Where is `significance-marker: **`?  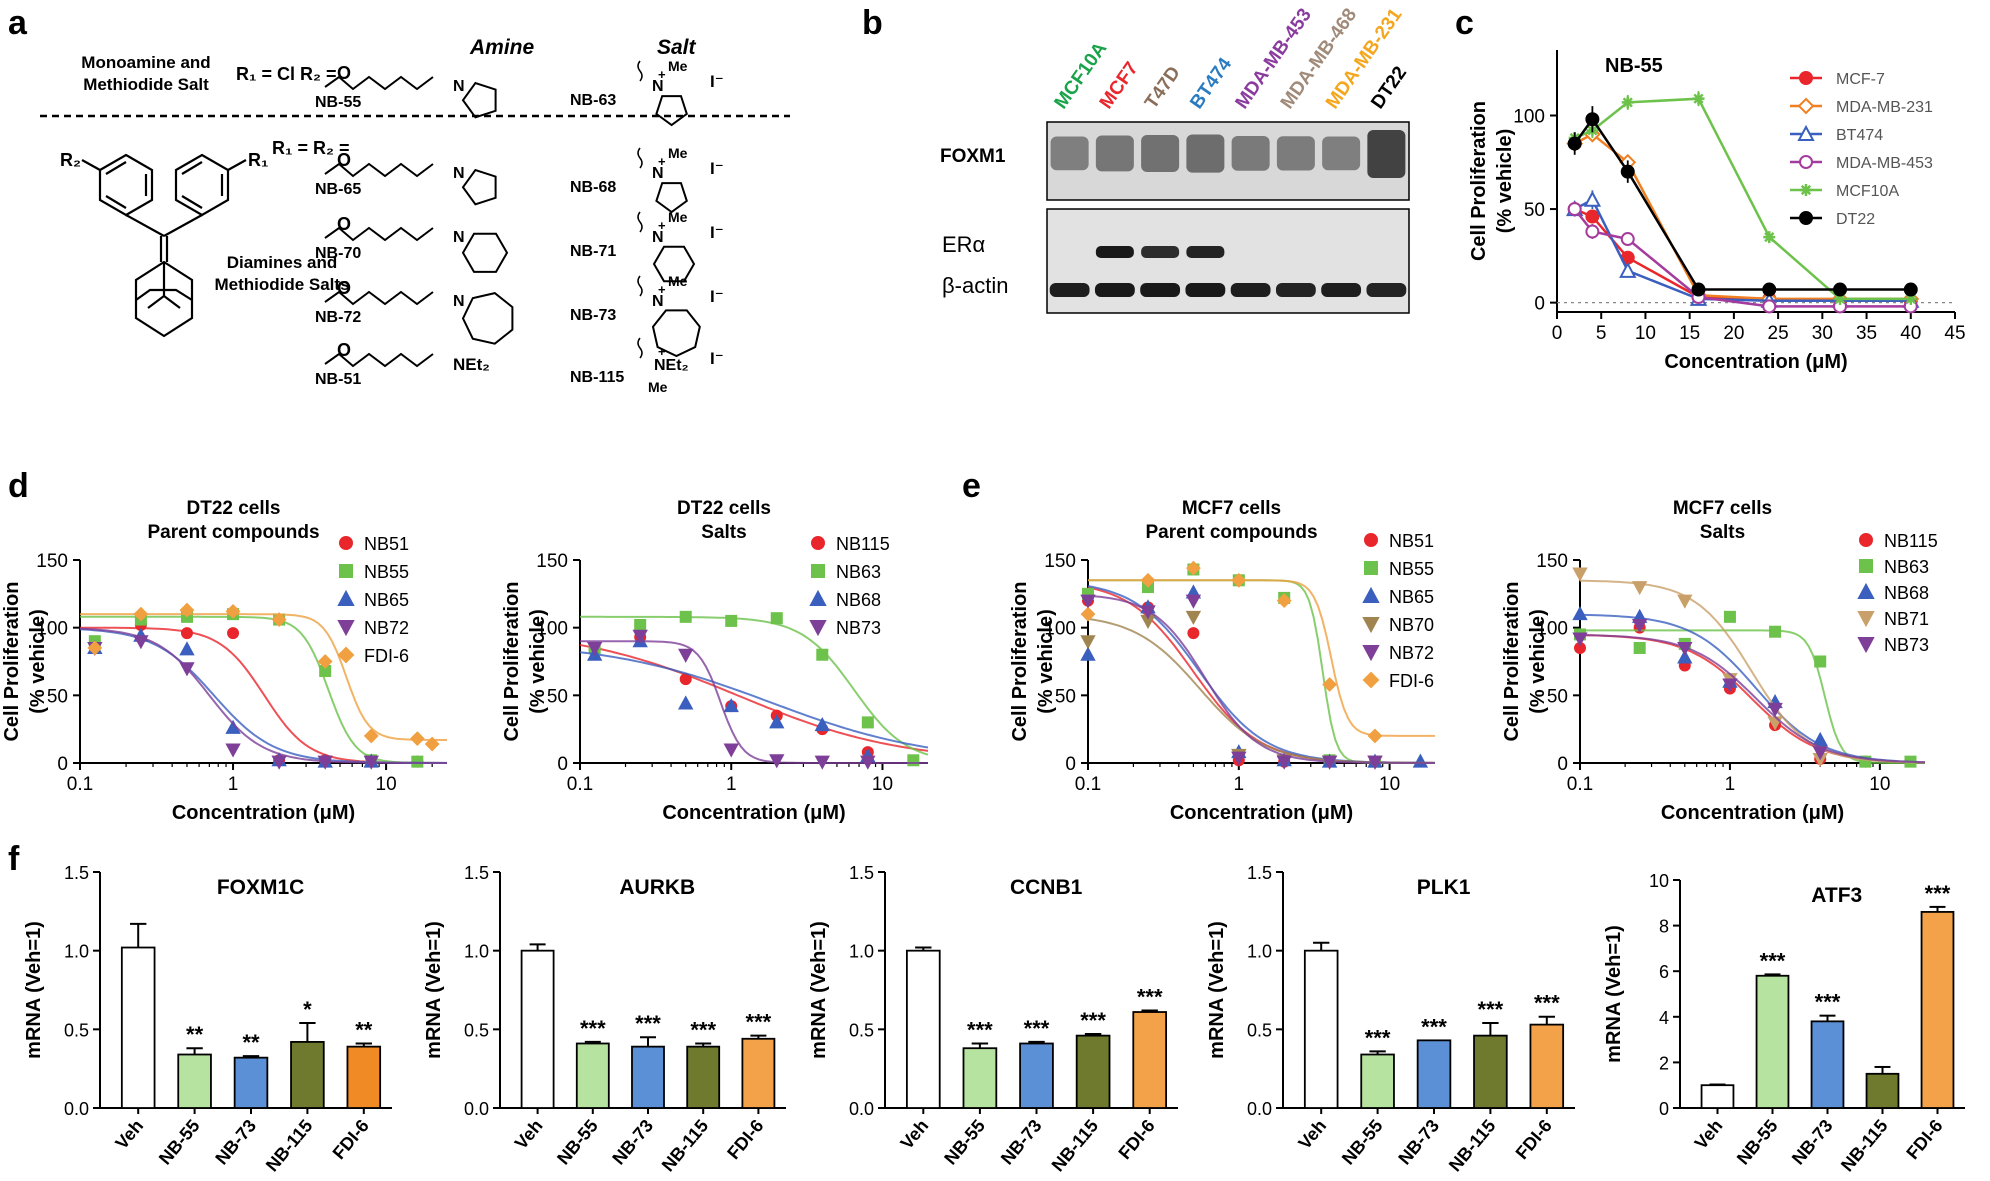
significance-marker: ** is located at coordinates (364, 1029).